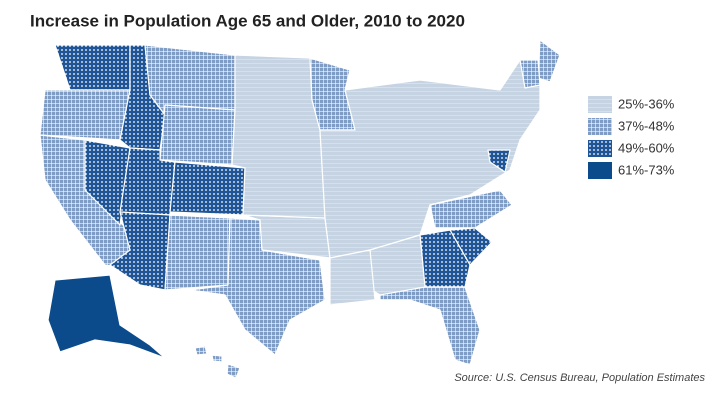 Image resolution: width=720 pixels, height=404 pixels. Describe the element at coordinates (646, 125) in the screenshot. I see `legend-label: 37%-48%` at that location.